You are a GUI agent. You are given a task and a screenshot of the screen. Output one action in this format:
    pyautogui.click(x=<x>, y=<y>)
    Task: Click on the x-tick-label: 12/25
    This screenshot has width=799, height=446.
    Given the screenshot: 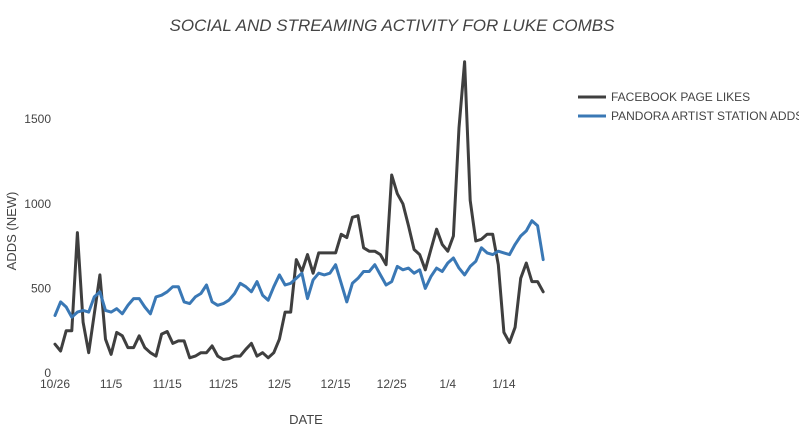 What is the action you would take?
    pyautogui.click(x=392, y=384)
    